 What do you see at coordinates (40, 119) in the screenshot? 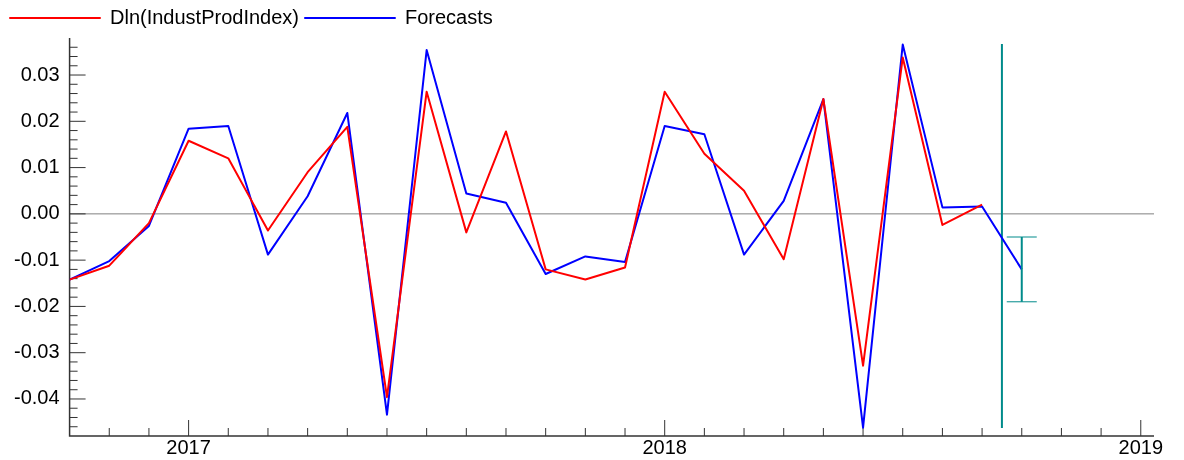
I see `y-tick-label: 0.02` at bounding box center [40, 119].